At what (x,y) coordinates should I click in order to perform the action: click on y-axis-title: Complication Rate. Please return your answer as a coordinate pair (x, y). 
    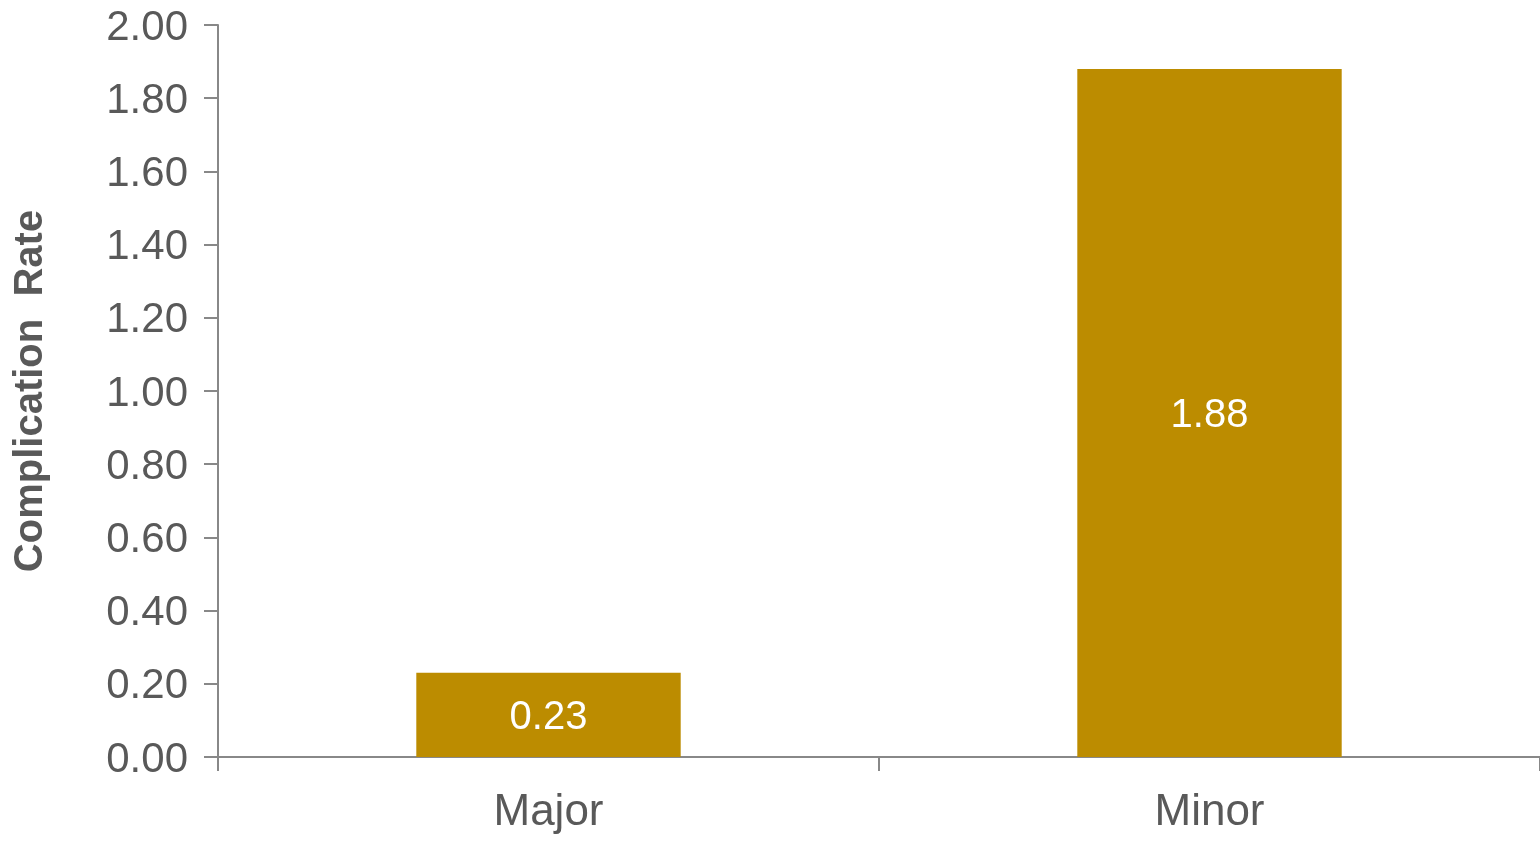
    Looking at the image, I should click on (28, 391).